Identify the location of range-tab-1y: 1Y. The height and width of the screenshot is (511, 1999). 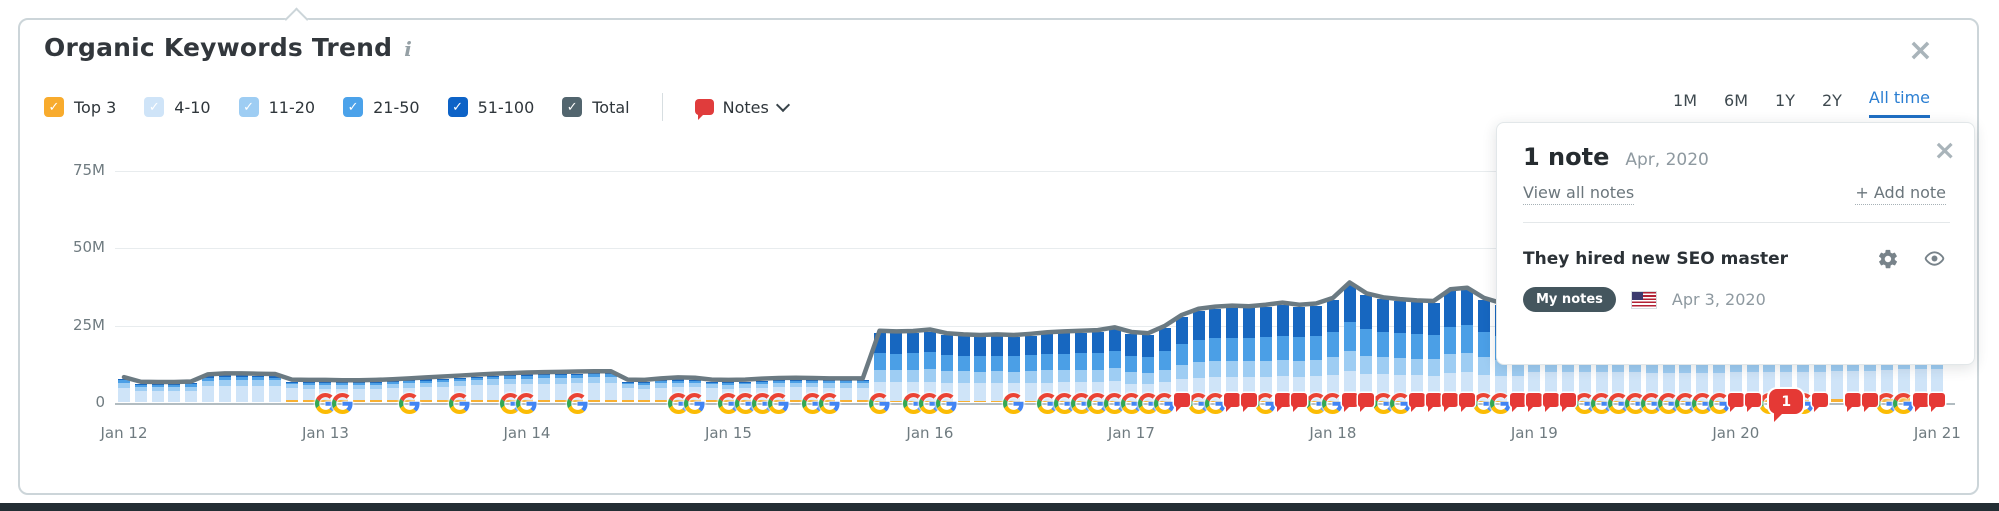
(1785, 100).